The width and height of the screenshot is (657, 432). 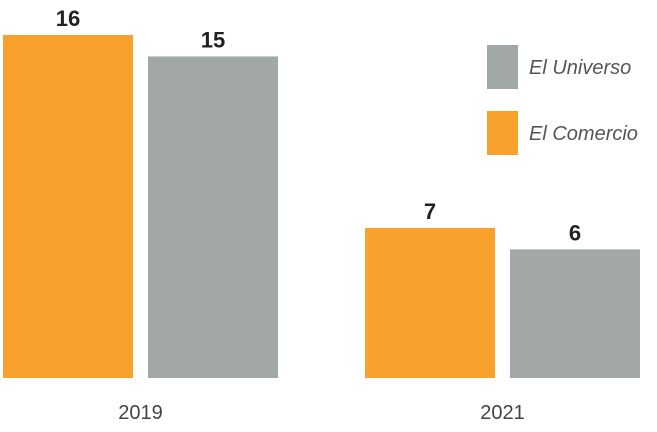 What do you see at coordinates (321, 413) in the screenshot?
I see `x-axis-ticks: 2019 2021` at bounding box center [321, 413].